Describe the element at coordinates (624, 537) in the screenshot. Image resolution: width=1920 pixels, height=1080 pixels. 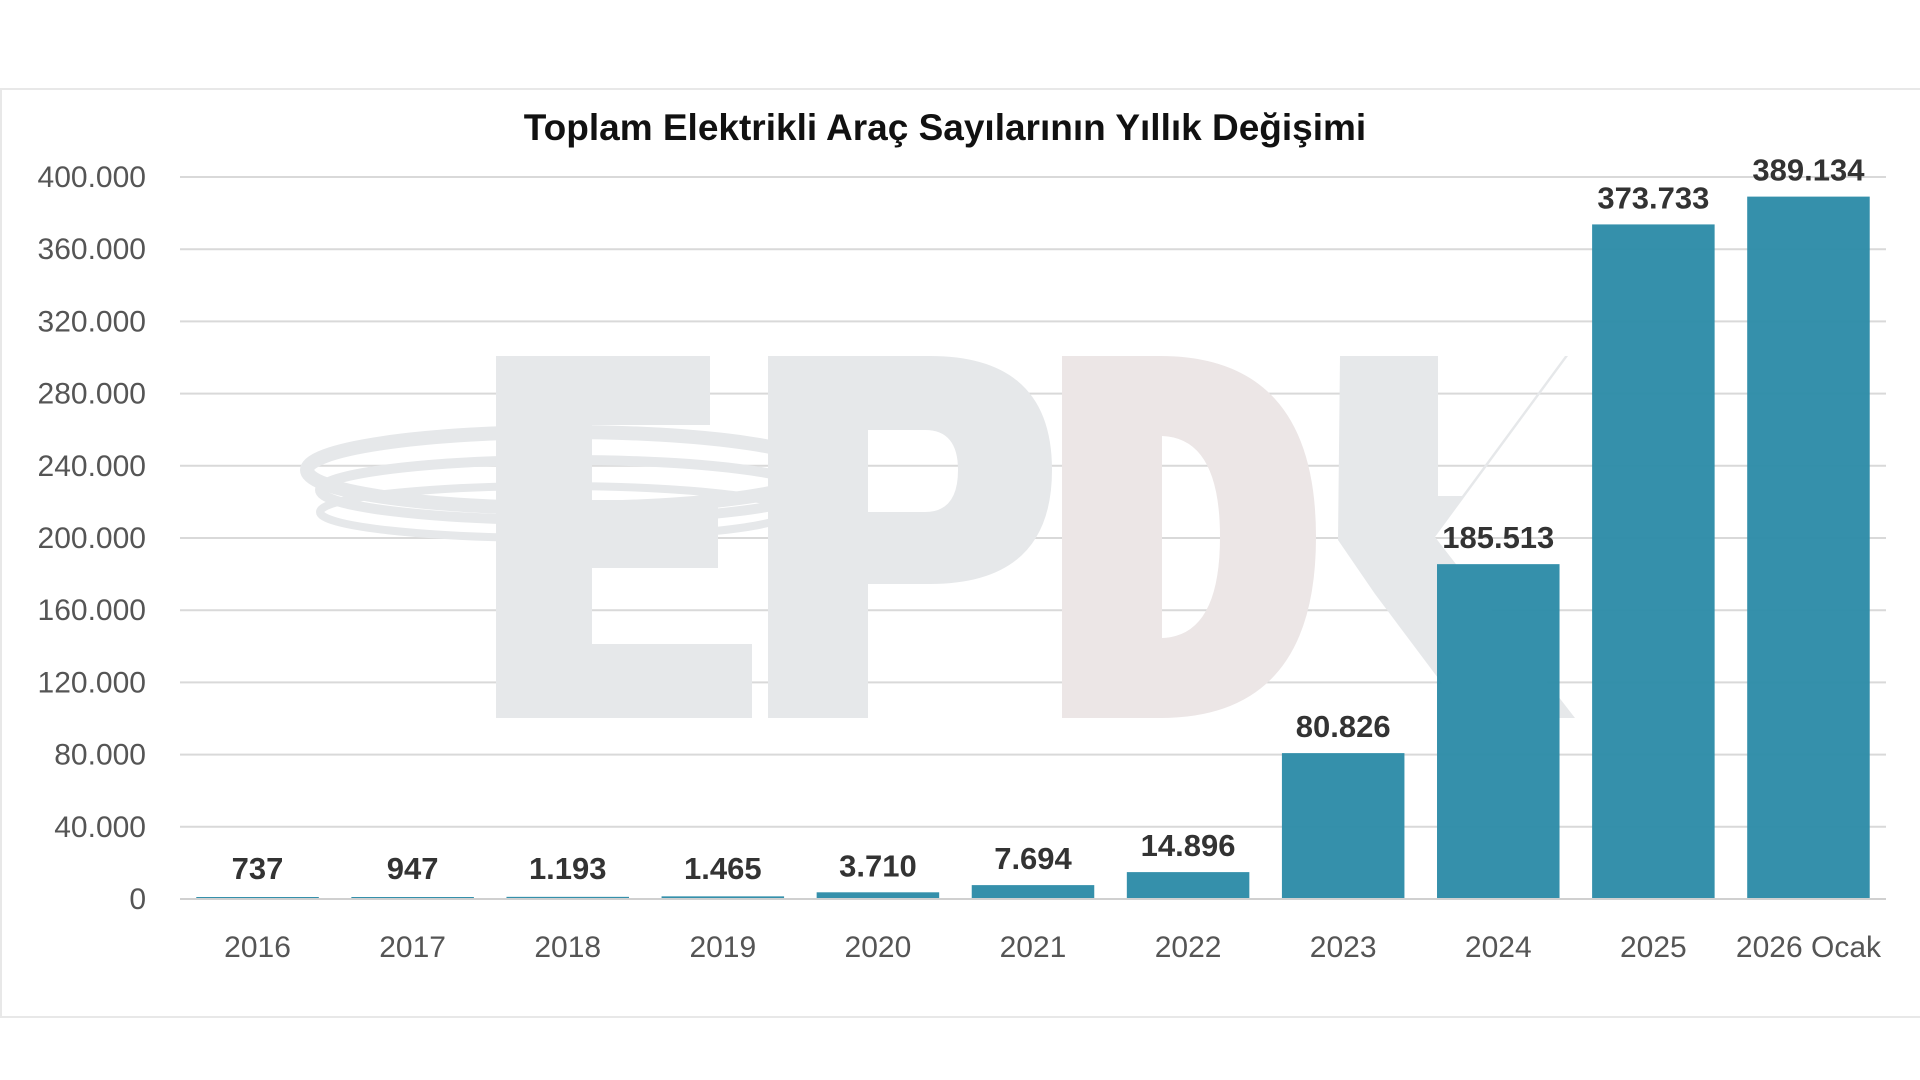
I see `watermark-letter-e` at that location.